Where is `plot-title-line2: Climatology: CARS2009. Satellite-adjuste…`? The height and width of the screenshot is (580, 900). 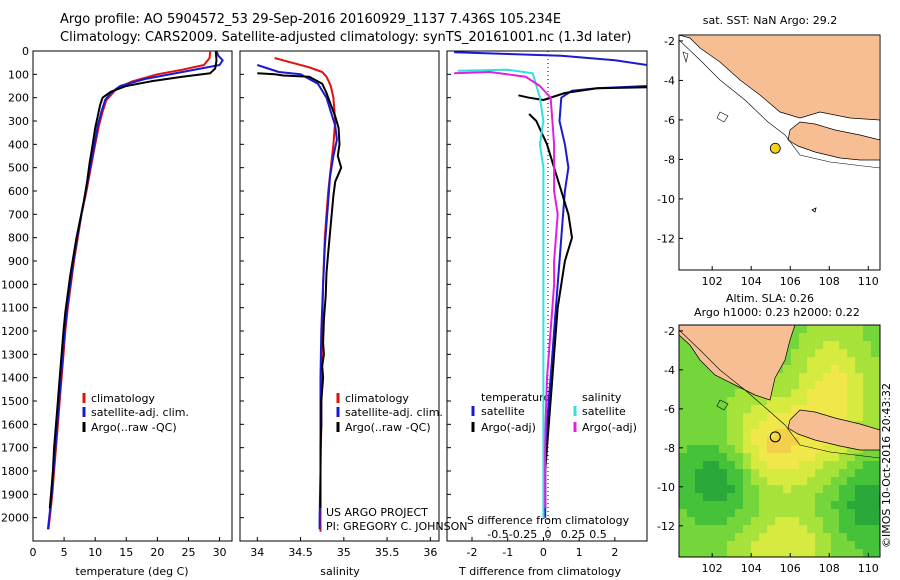
plot-title-line2: Climatology: CARS2009. Satellite-adjuste… is located at coordinates (346, 37).